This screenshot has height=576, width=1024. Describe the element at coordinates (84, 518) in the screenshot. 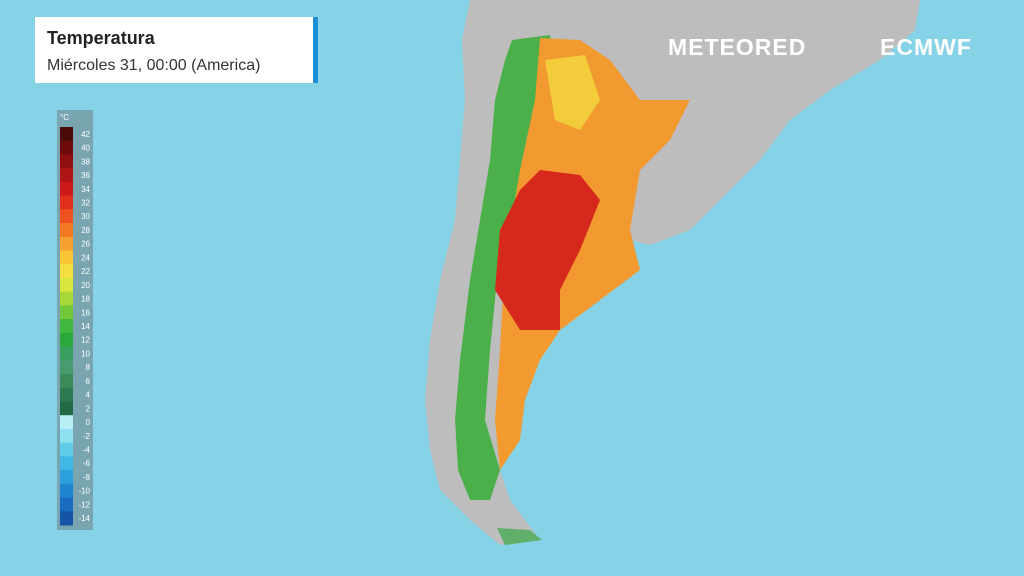

I see `legend-tick-label: -14` at that location.